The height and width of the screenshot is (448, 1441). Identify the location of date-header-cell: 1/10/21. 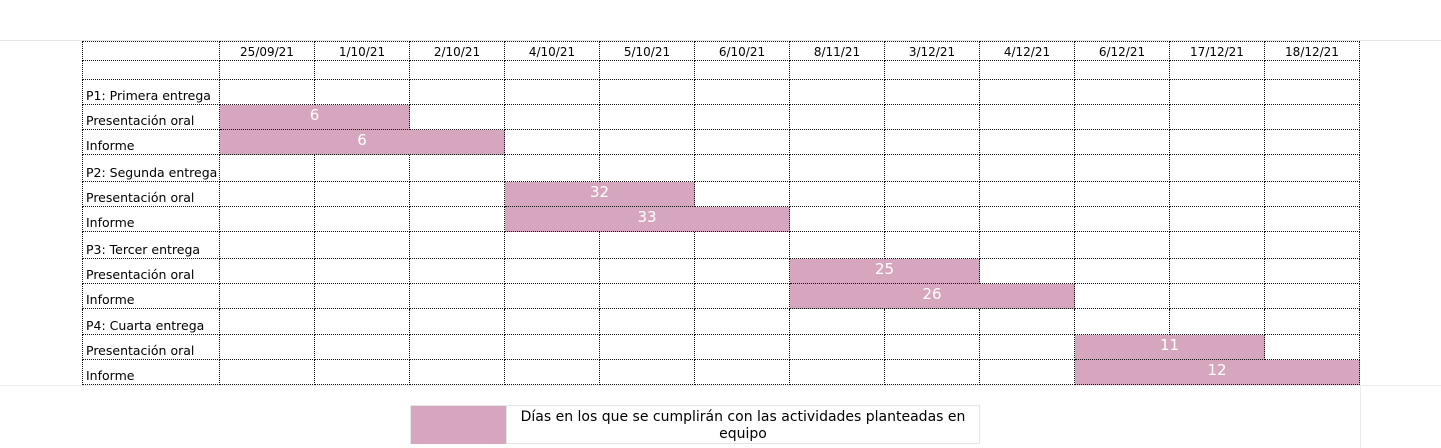
(362, 51).